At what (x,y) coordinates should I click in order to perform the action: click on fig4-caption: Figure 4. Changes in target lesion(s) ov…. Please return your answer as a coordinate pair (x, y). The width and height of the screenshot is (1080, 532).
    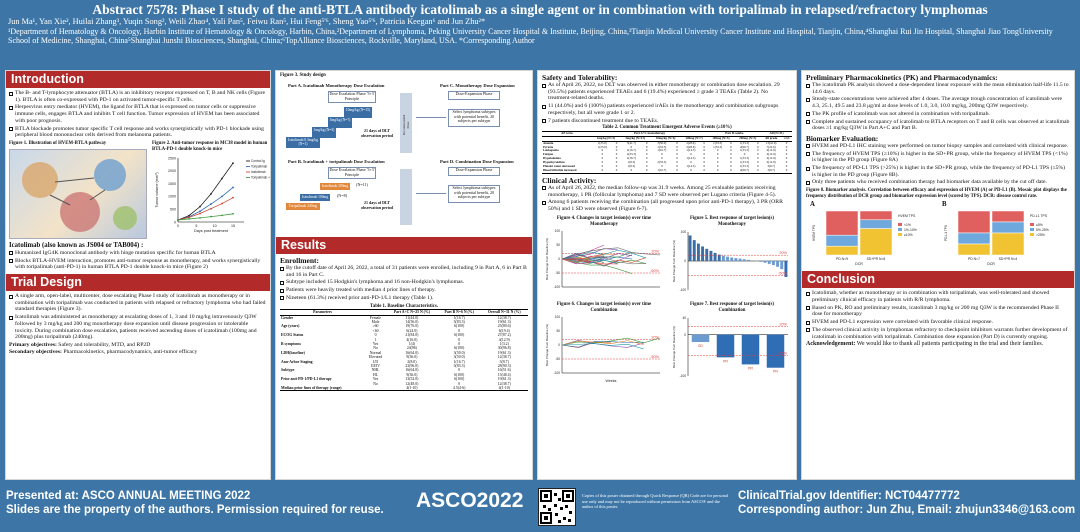
    Looking at the image, I should click on (604, 218).